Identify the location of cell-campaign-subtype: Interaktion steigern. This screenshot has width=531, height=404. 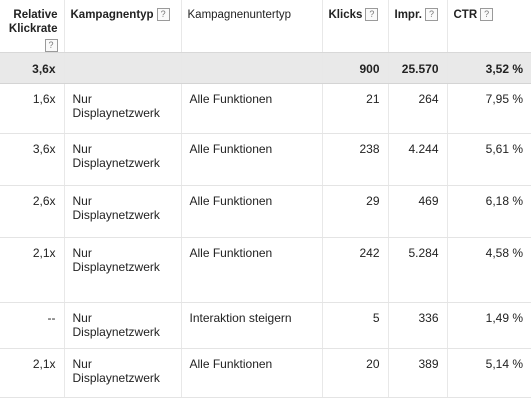
(252, 325).